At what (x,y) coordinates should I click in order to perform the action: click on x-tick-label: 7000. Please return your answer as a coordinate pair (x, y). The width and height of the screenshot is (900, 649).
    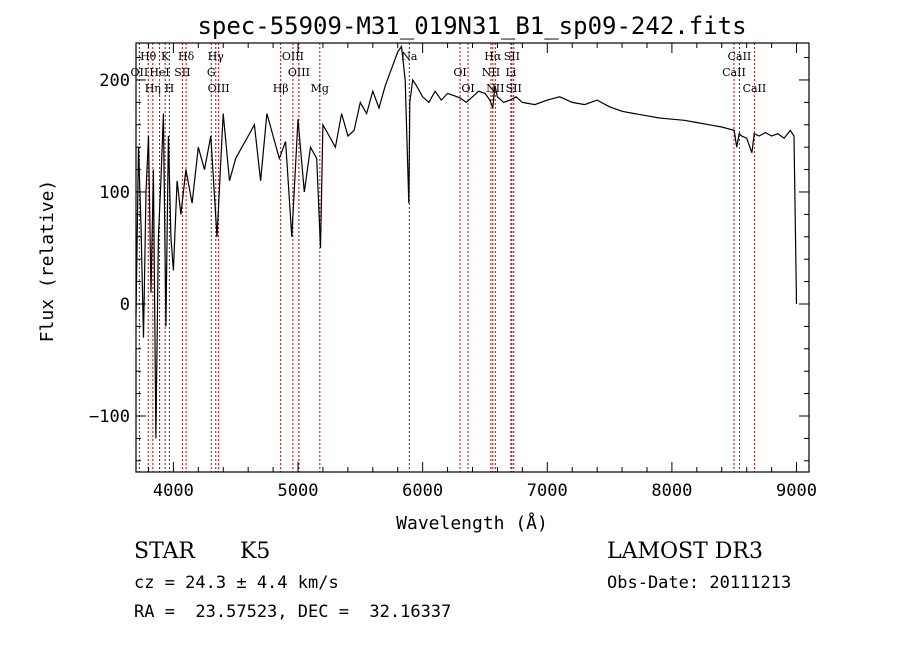
    Looking at the image, I should click on (547, 491).